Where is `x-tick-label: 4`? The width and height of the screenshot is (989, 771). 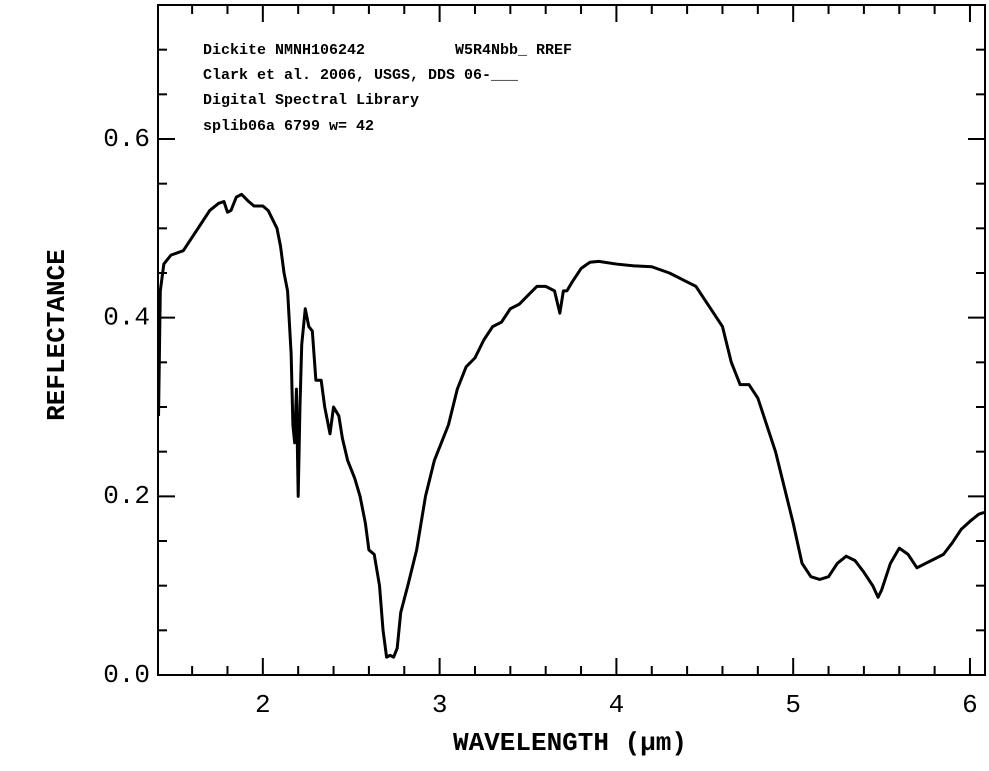 x-tick-label: 4 is located at coordinates (617, 705).